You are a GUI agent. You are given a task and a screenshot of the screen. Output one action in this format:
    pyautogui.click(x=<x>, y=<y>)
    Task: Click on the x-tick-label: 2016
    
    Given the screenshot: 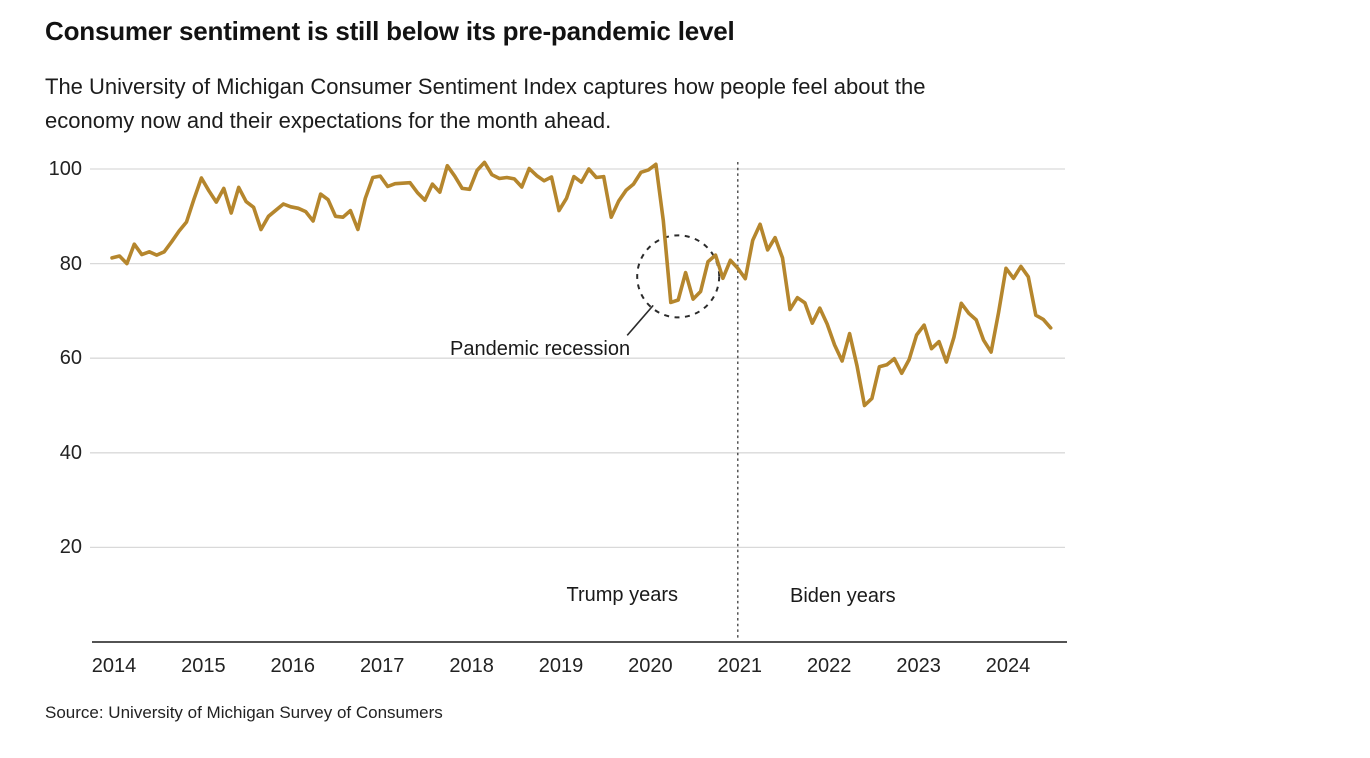 What is the action you would take?
    pyautogui.click(x=293, y=666)
    